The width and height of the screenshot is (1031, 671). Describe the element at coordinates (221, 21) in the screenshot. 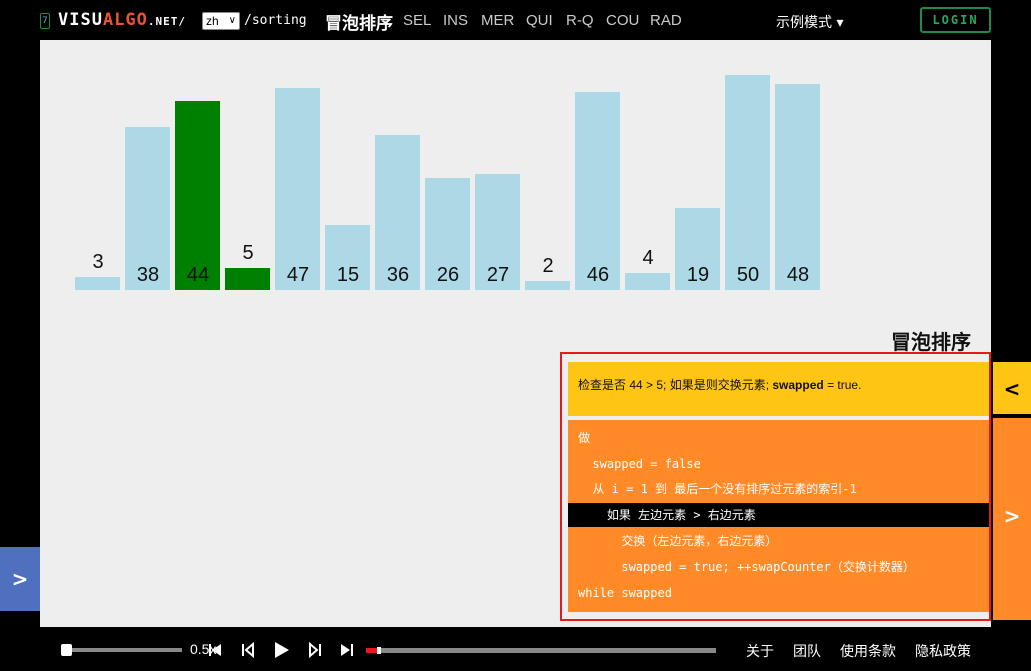

I see `language-select: zh ∨` at that location.